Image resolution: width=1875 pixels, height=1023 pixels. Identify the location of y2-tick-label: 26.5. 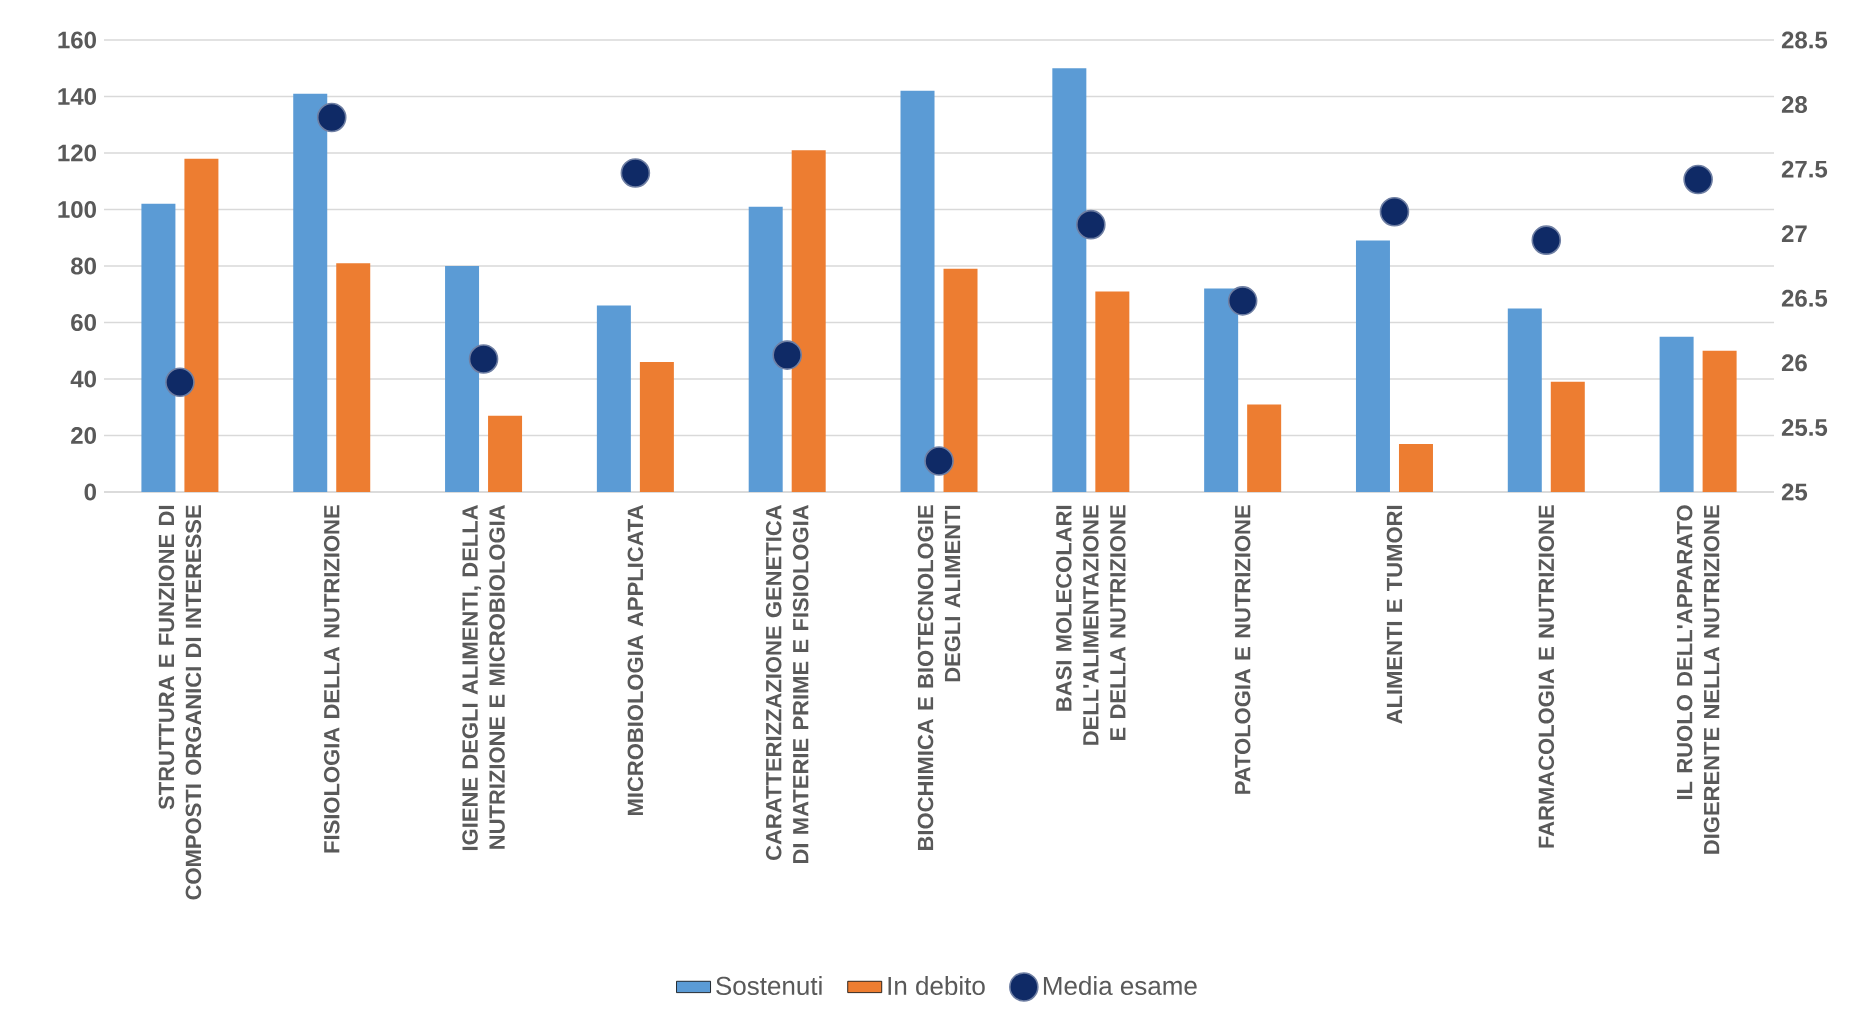
(1804, 298).